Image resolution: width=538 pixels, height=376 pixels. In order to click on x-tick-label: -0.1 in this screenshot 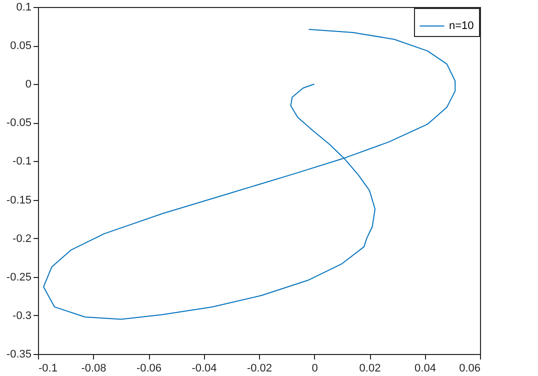, I will do `click(48, 368)`.